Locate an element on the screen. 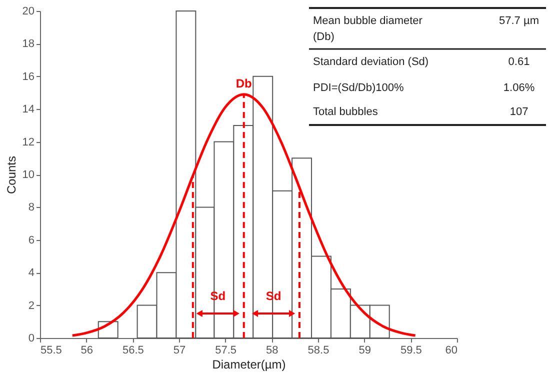 This screenshot has height=383, width=550. x-tick-label: 56 is located at coordinates (86, 350).